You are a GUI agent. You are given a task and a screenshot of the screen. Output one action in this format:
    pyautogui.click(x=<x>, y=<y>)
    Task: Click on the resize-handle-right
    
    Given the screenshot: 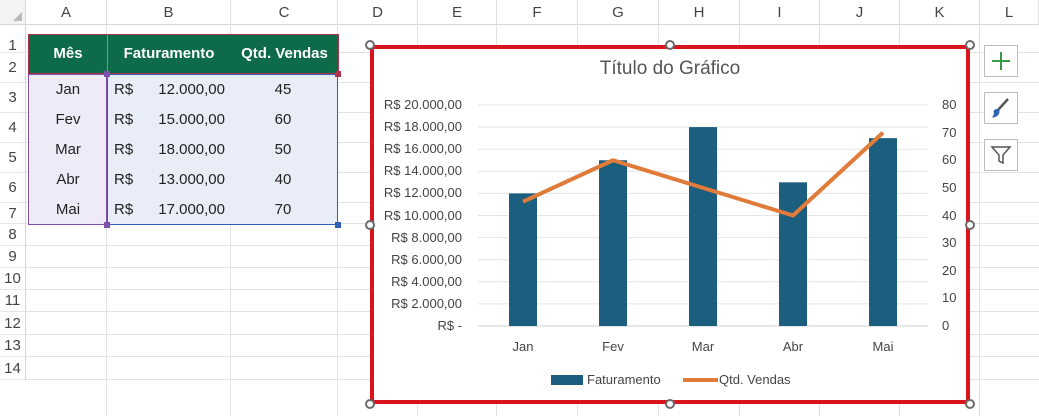 What is the action you would take?
    pyautogui.click(x=970, y=225)
    